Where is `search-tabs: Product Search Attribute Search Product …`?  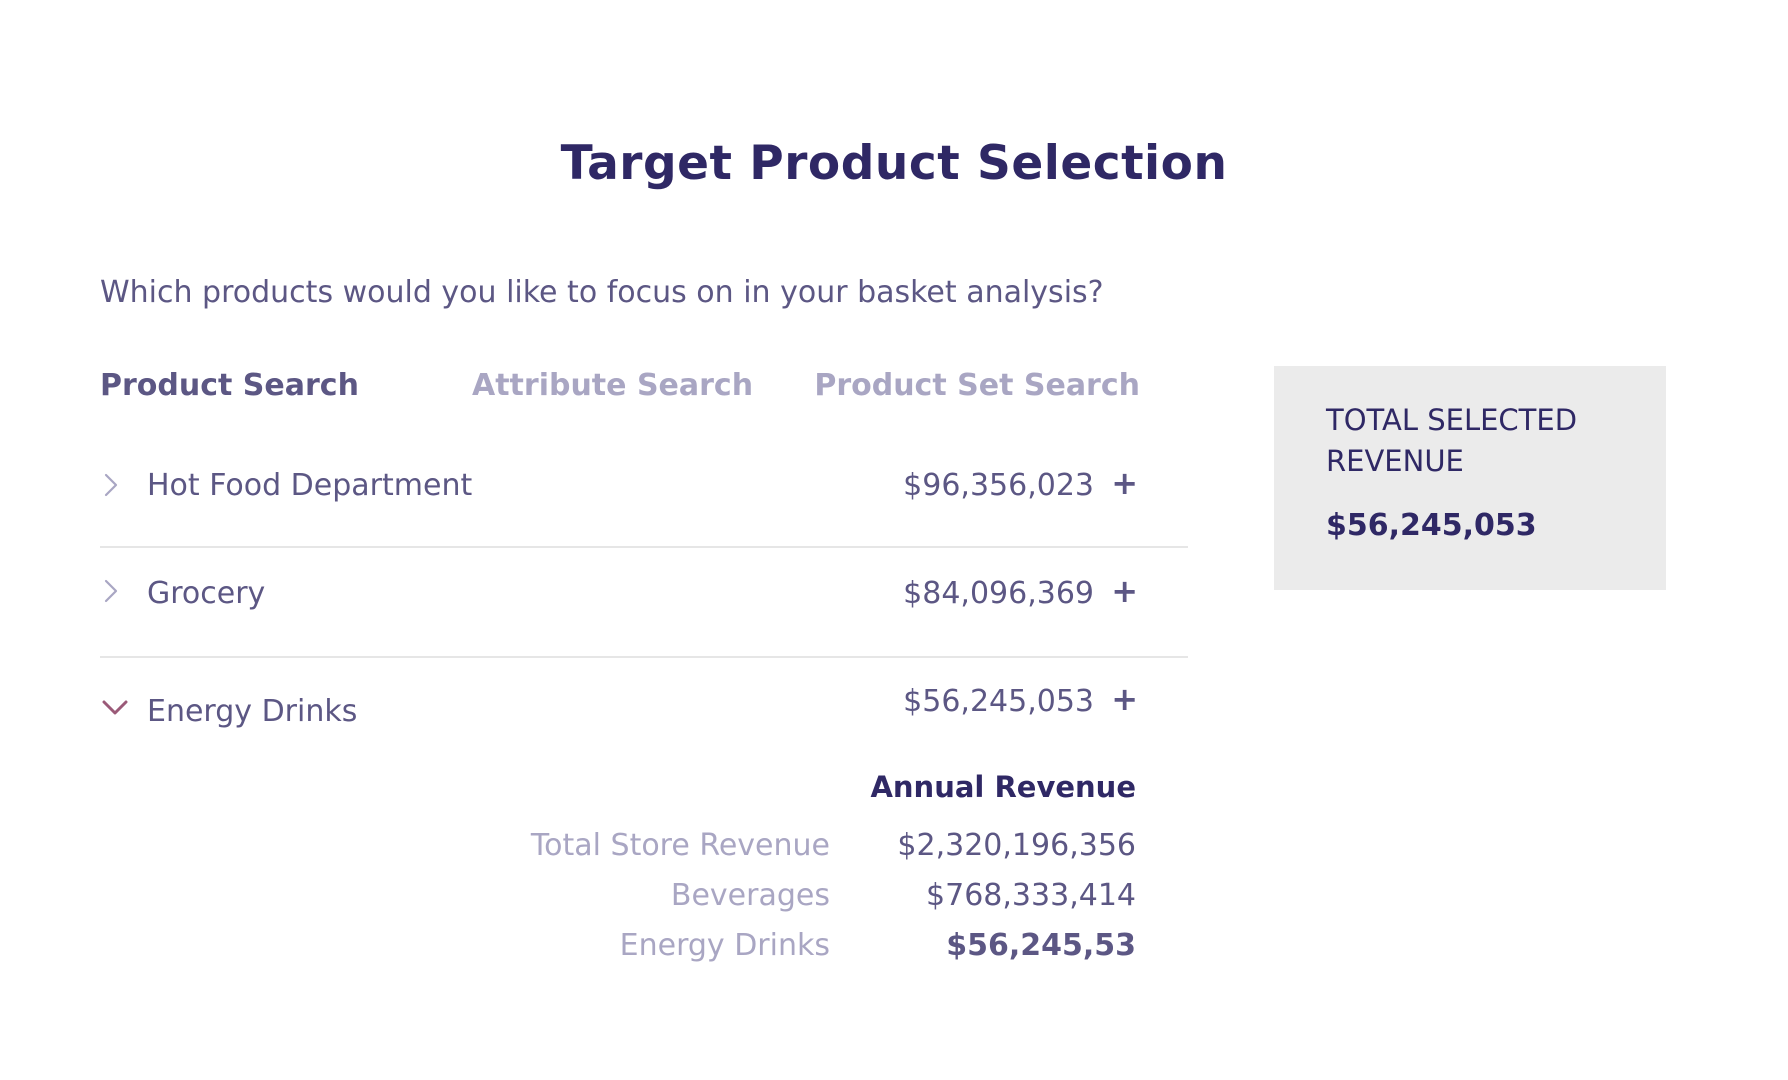 search-tabs: Product Search Attribute Search Product … is located at coordinates (620, 388).